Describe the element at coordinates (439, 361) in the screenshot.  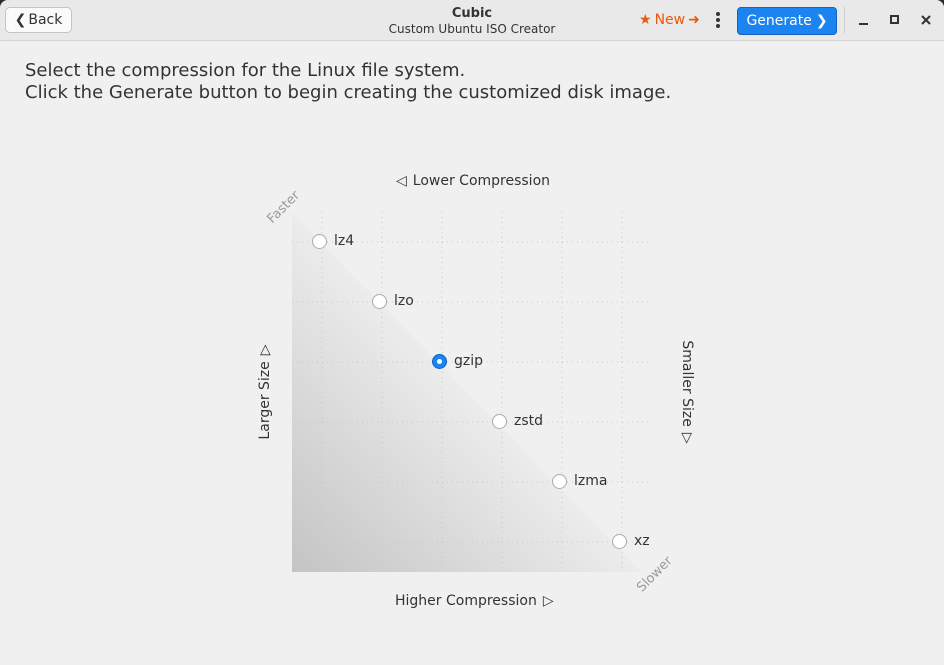
I see `radio-gzip` at that location.